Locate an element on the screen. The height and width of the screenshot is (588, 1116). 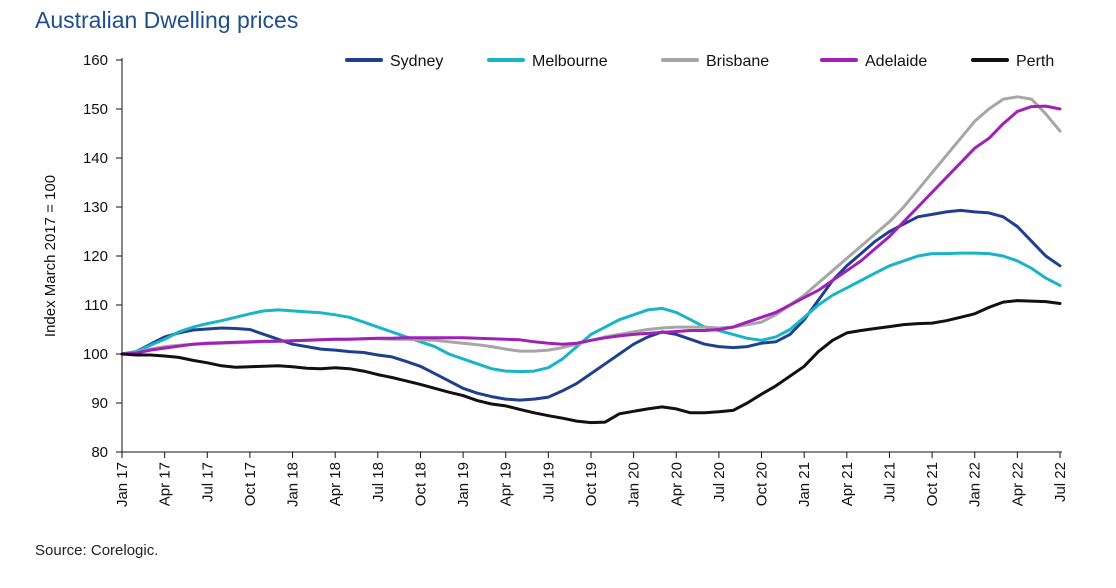
x-tick-label: Oct 19 is located at coordinates (591, 484).